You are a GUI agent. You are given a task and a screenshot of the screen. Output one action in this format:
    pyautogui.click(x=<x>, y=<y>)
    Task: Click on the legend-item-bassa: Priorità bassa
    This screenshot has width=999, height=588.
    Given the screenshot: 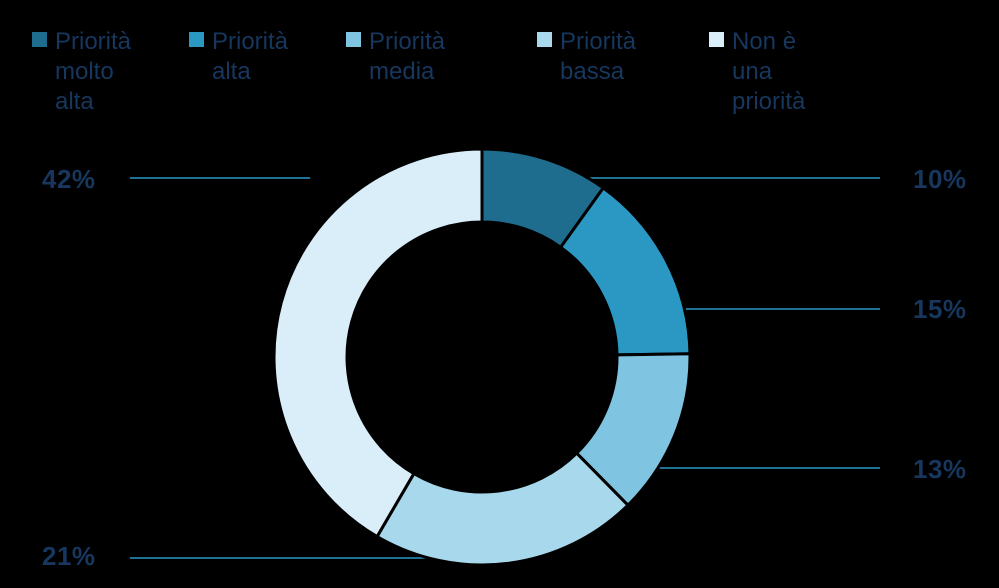 What is the action you would take?
    pyautogui.click(x=586, y=57)
    